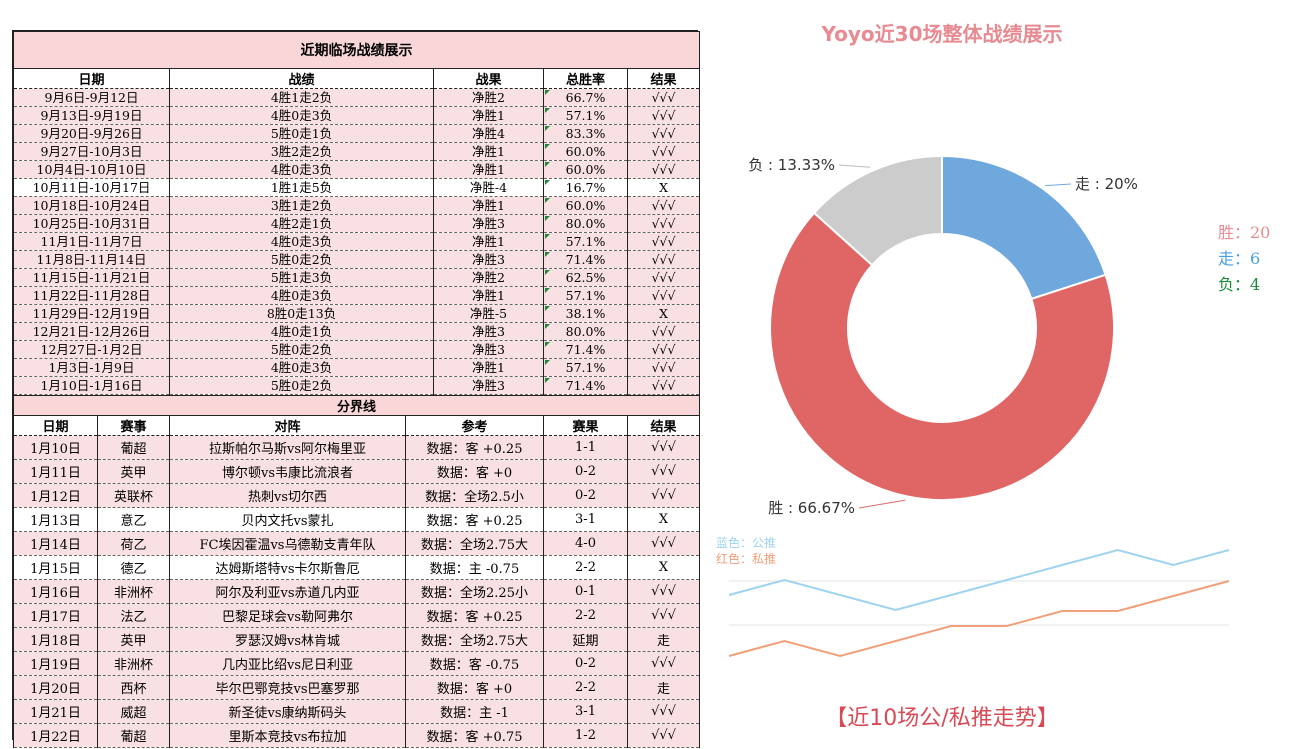  I want to click on column-header: 对阵, so click(287, 425).